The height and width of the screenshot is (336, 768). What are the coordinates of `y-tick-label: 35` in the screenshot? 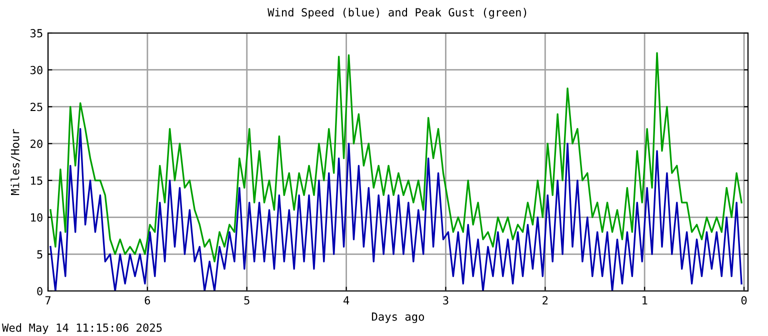 It's located at (36, 33).